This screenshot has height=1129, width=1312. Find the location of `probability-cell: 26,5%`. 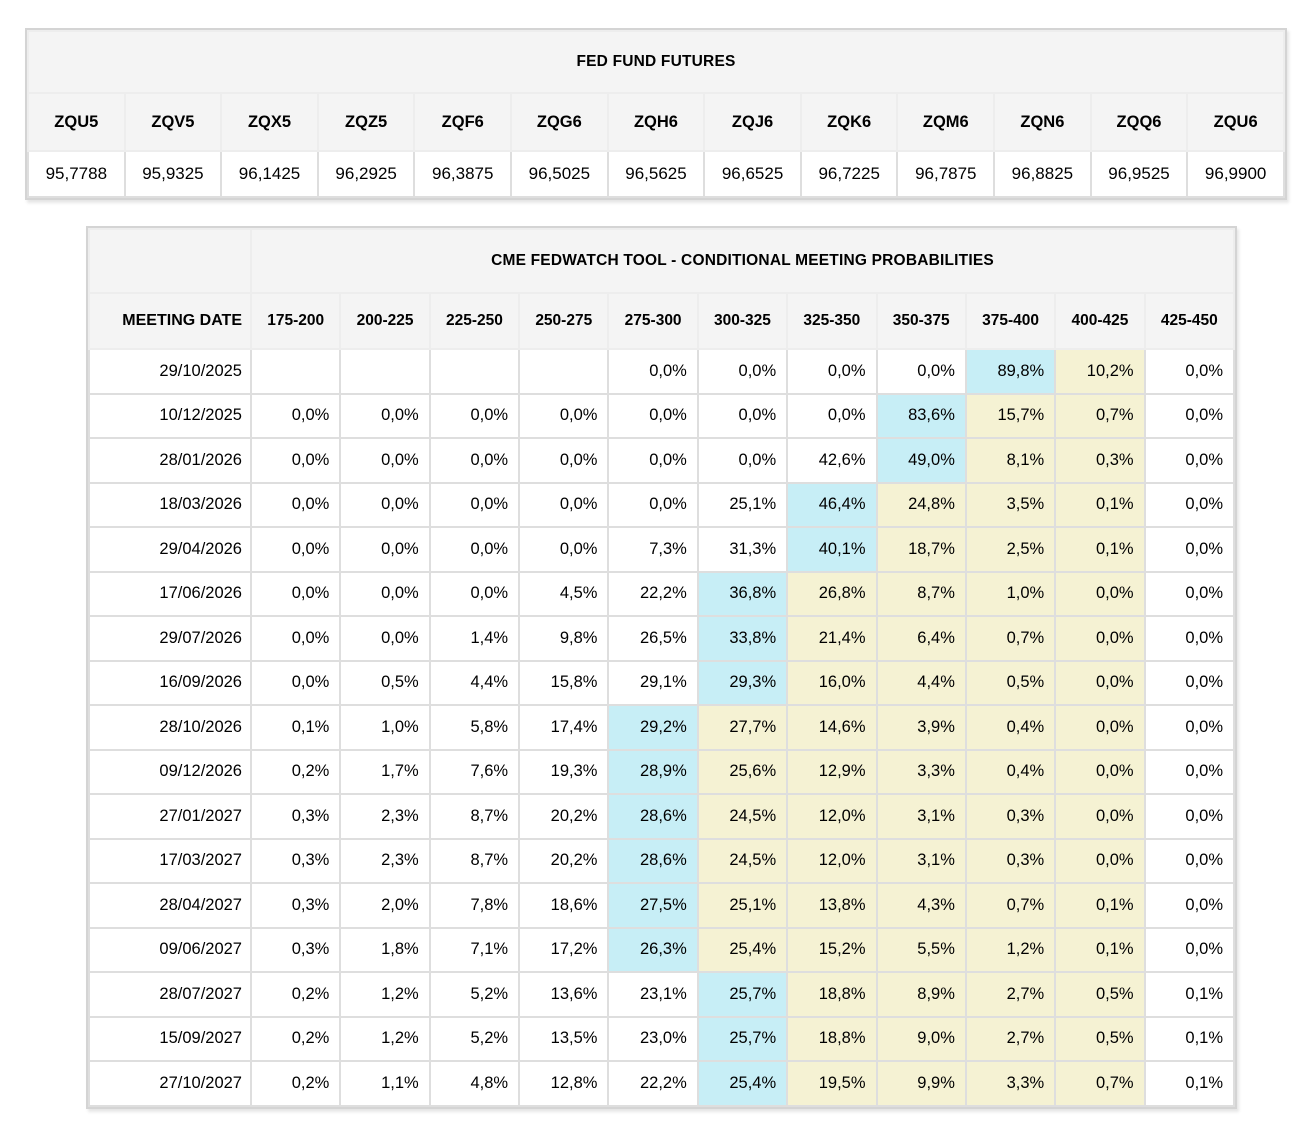

probability-cell: 26,5% is located at coordinates (653, 638).